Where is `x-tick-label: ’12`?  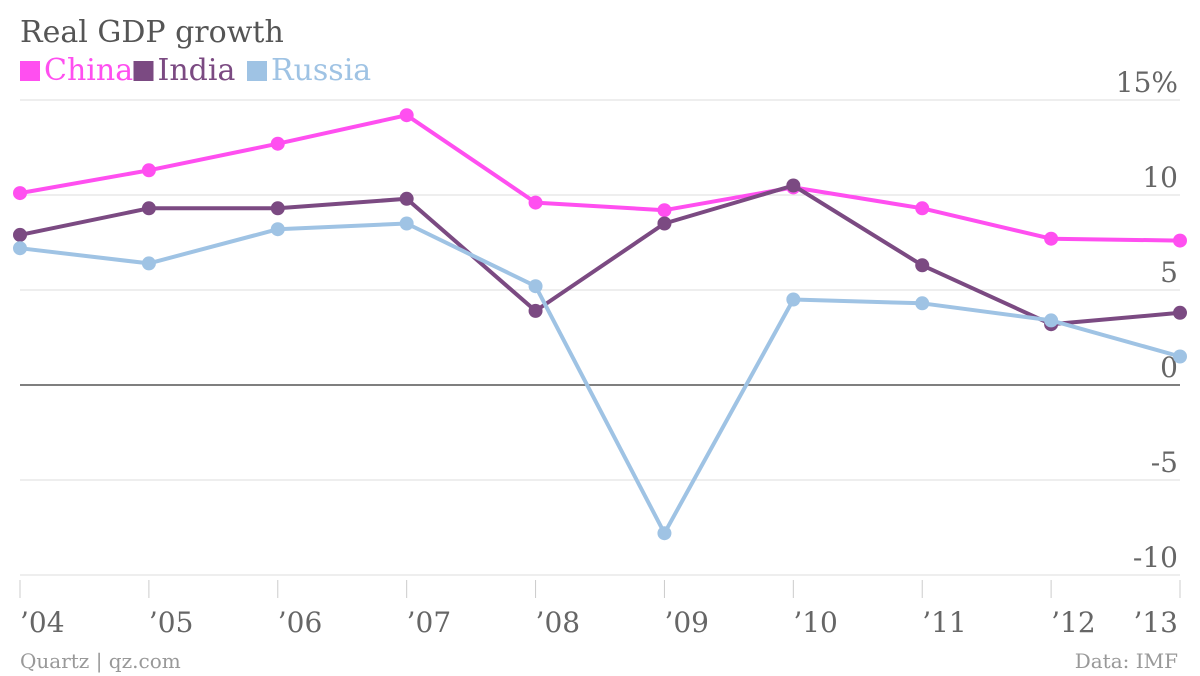
x-tick-label: ’12 is located at coordinates (1073, 622).